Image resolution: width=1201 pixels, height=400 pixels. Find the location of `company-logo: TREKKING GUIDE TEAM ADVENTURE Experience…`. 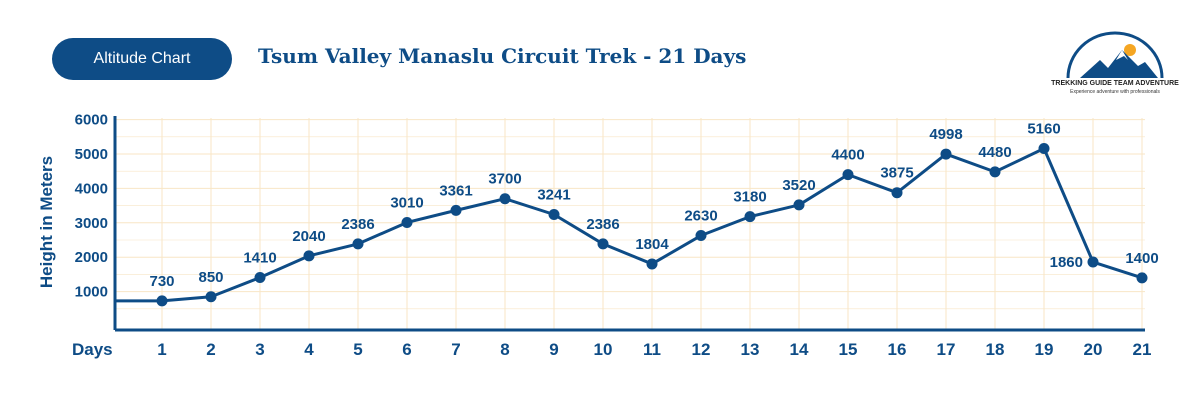

company-logo: TREKKING GUIDE TEAM ADVENTURE Experience… is located at coordinates (1115, 68).